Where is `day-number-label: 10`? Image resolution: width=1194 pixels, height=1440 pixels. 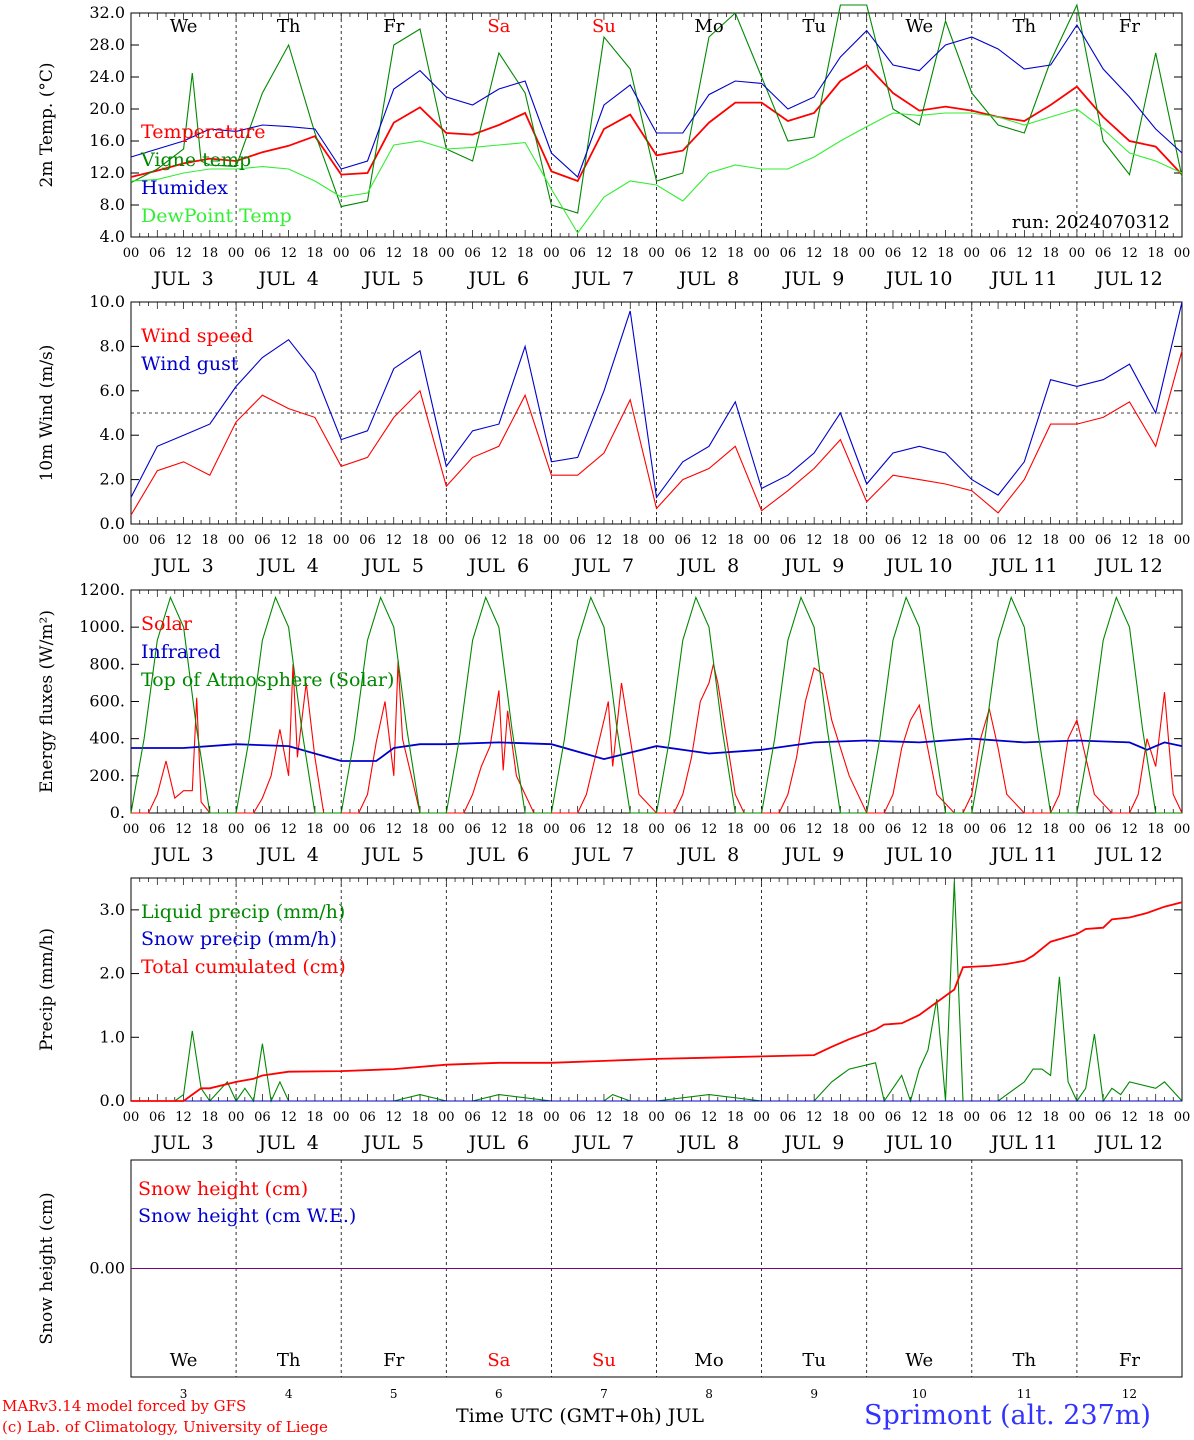
day-number-label: 10 is located at coordinates (919, 1394).